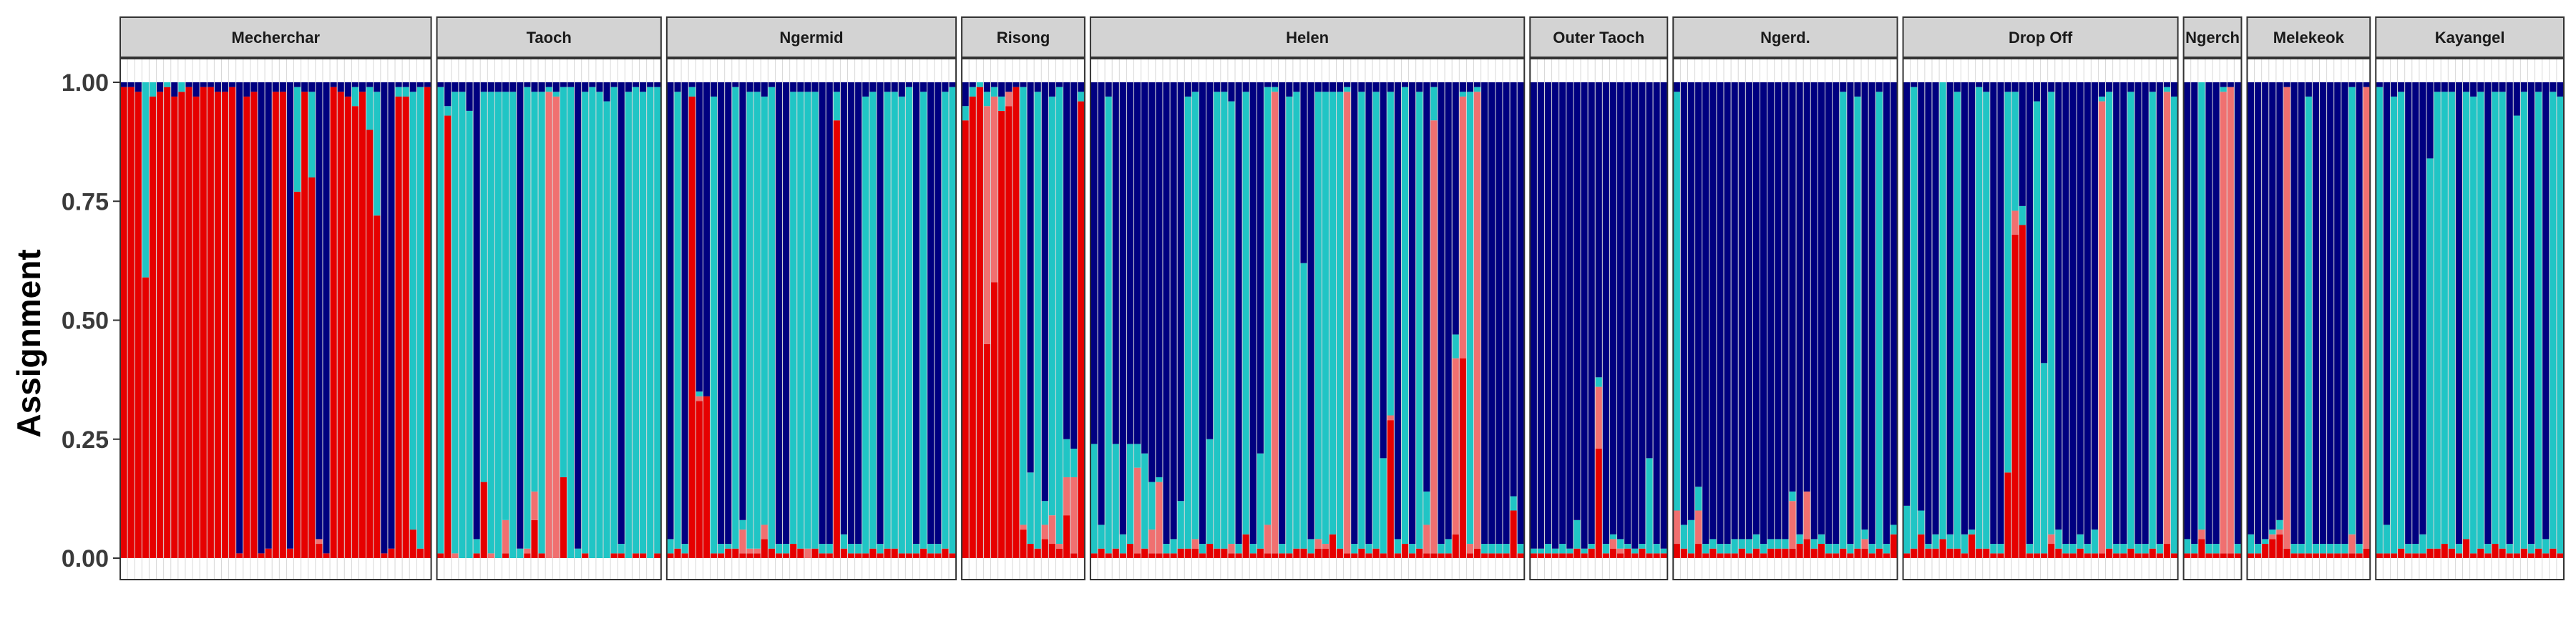  What do you see at coordinates (549, 298) in the screenshot?
I see `facet-panel: Taoch` at bounding box center [549, 298].